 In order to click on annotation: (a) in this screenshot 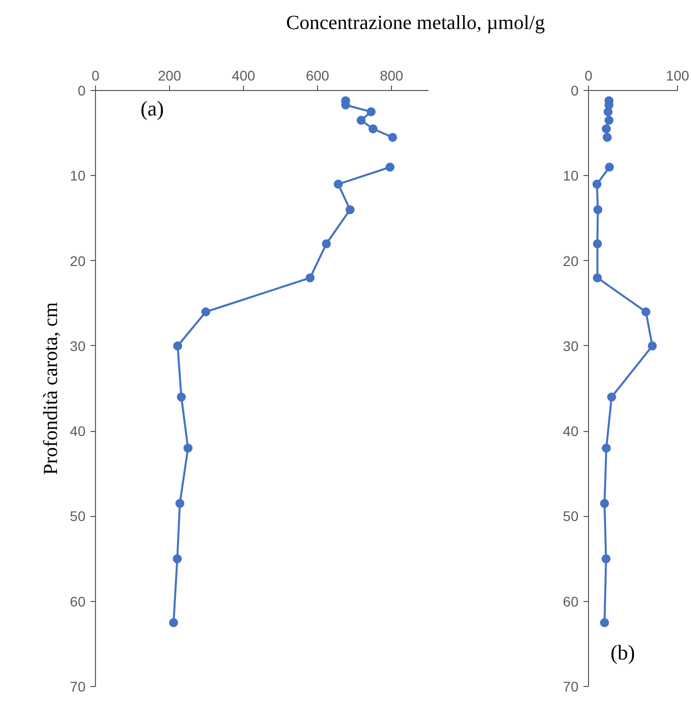, I will do `click(152, 108)`.